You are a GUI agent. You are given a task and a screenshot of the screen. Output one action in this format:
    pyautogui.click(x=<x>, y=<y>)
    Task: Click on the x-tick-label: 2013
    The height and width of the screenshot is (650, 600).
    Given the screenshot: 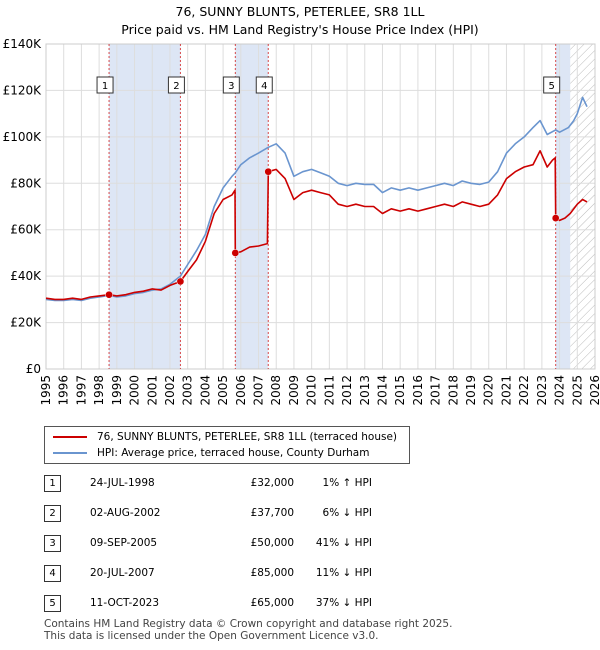 What is the action you would take?
    pyautogui.click(x=365, y=390)
    